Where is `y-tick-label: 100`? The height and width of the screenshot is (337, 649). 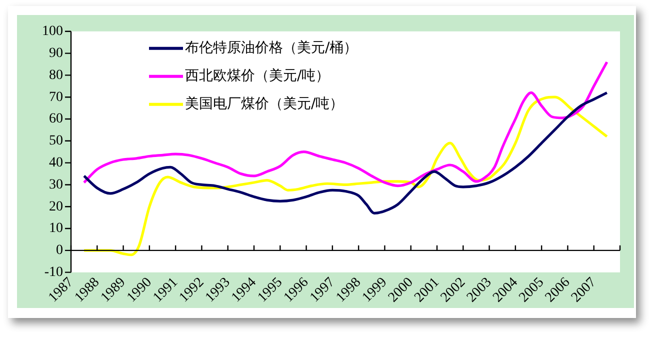
y-tick-label: 100 is located at coordinates (52, 32).